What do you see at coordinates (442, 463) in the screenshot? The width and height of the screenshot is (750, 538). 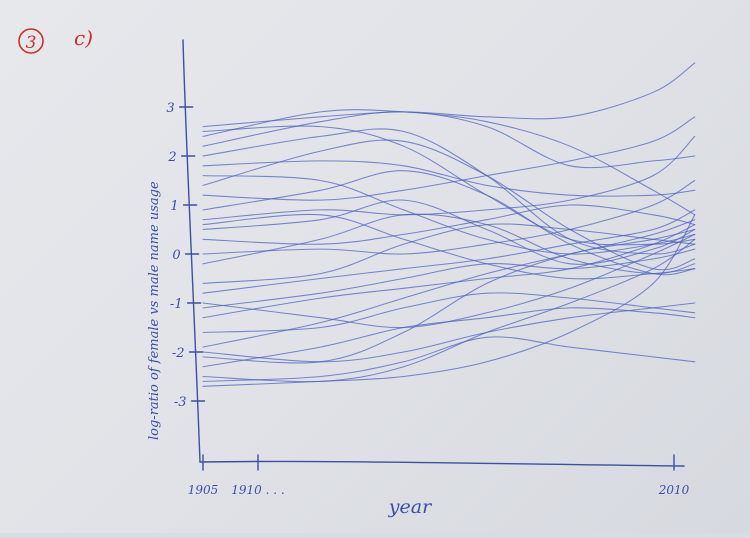 I see `x-axis-line` at bounding box center [442, 463].